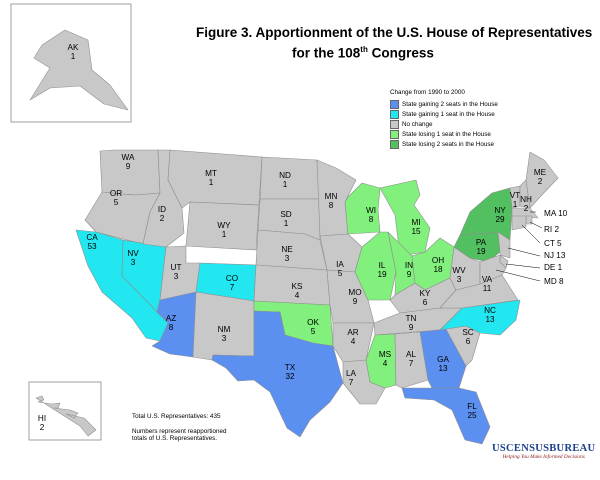  Describe the element at coordinates (363, 53) in the screenshot. I see `title-line-2: for the 108th Congress` at that location.